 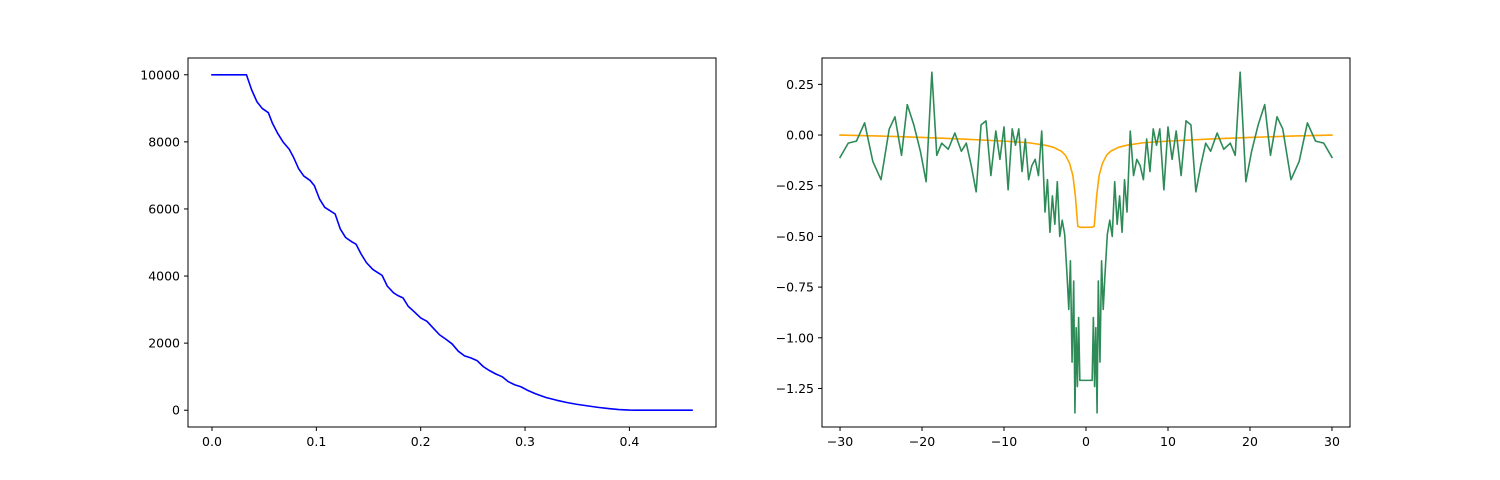 What do you see at coordinates (160, 74) in the screenshot?
I see `left-y-tick-label: 10000` at bounding box center [160, 74].